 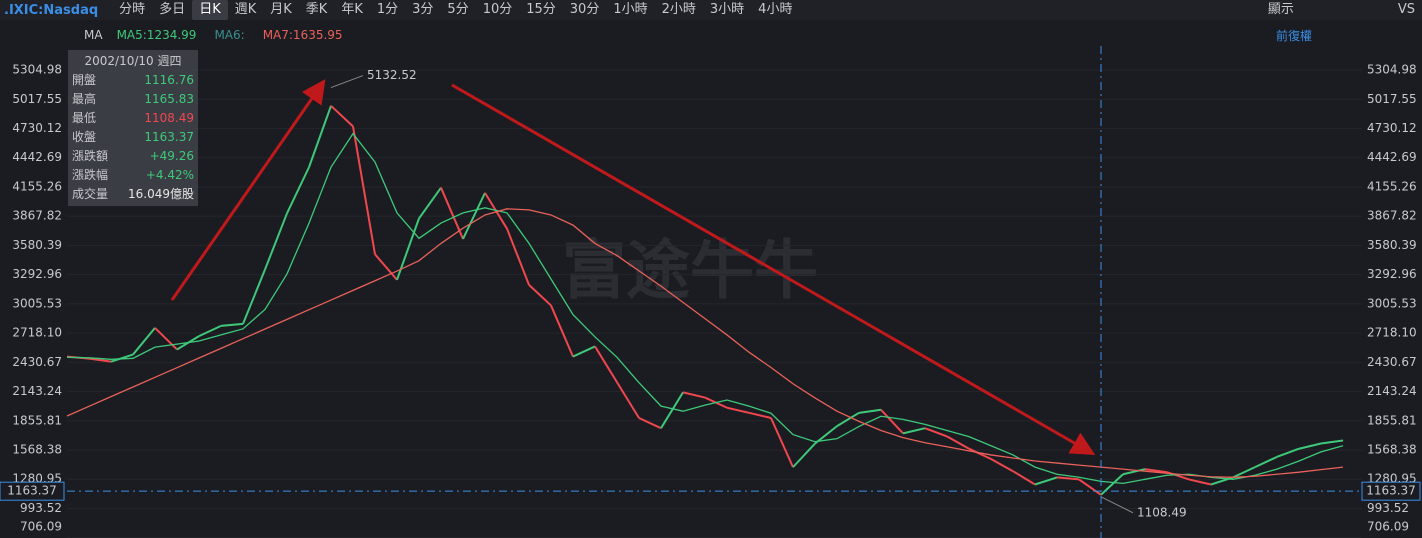 I want to click on ma-legend: MA6:, so click(x=229, y=35).